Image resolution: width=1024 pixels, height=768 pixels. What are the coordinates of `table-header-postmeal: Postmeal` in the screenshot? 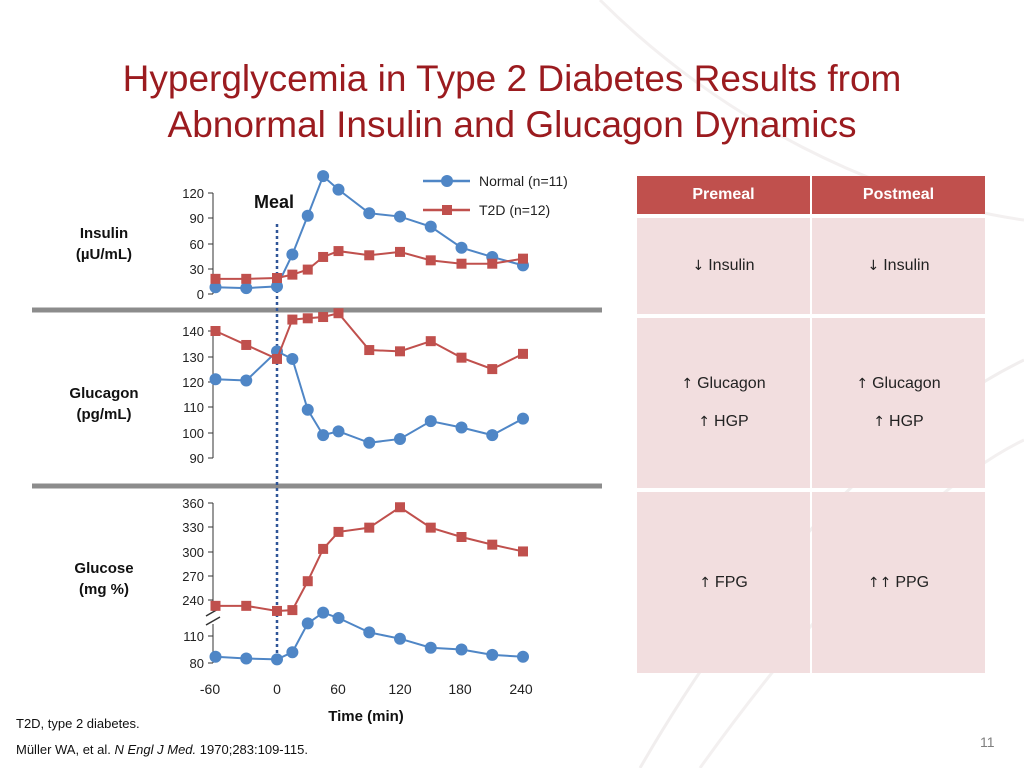 It's located at (898, 195).